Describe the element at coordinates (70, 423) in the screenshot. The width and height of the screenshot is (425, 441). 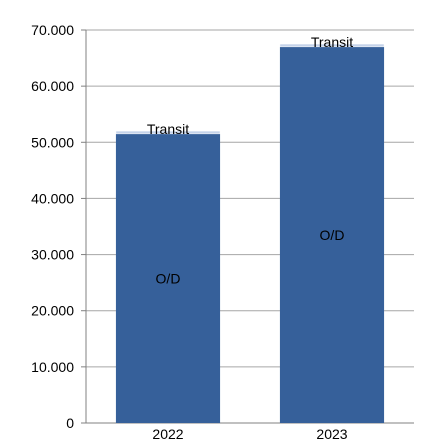
I see `y-tick-label: 0` at that location.